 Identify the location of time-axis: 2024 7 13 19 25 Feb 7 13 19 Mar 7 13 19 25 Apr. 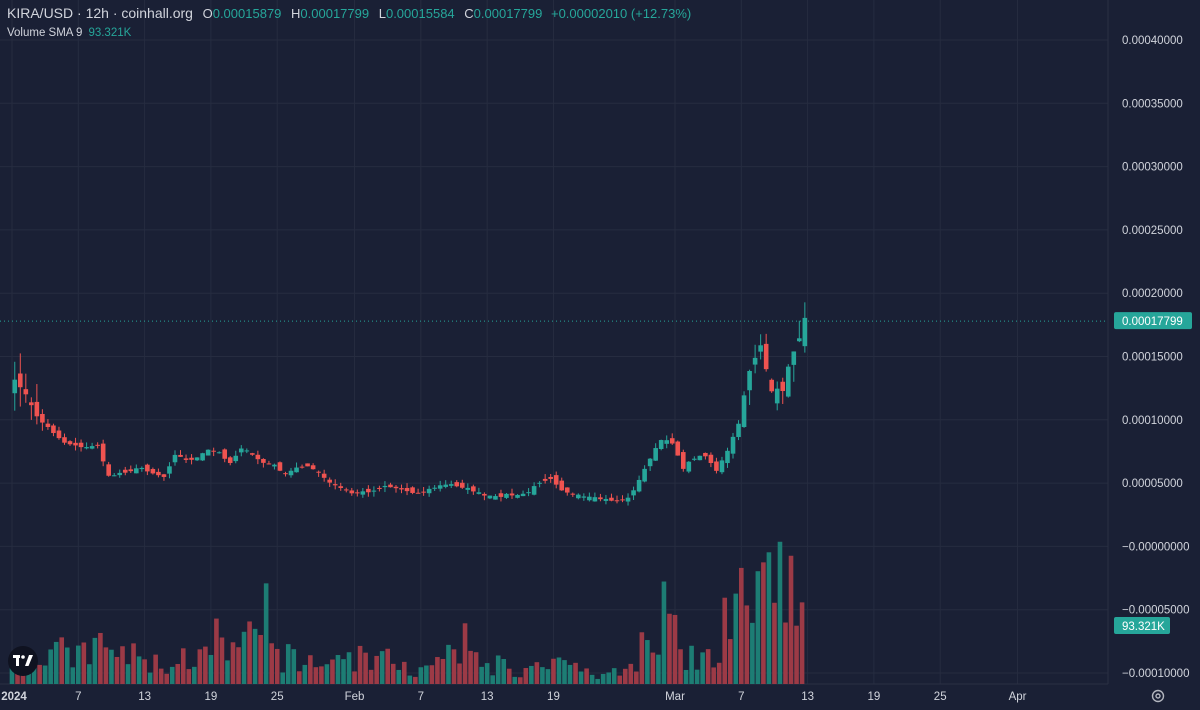
(513, 697).